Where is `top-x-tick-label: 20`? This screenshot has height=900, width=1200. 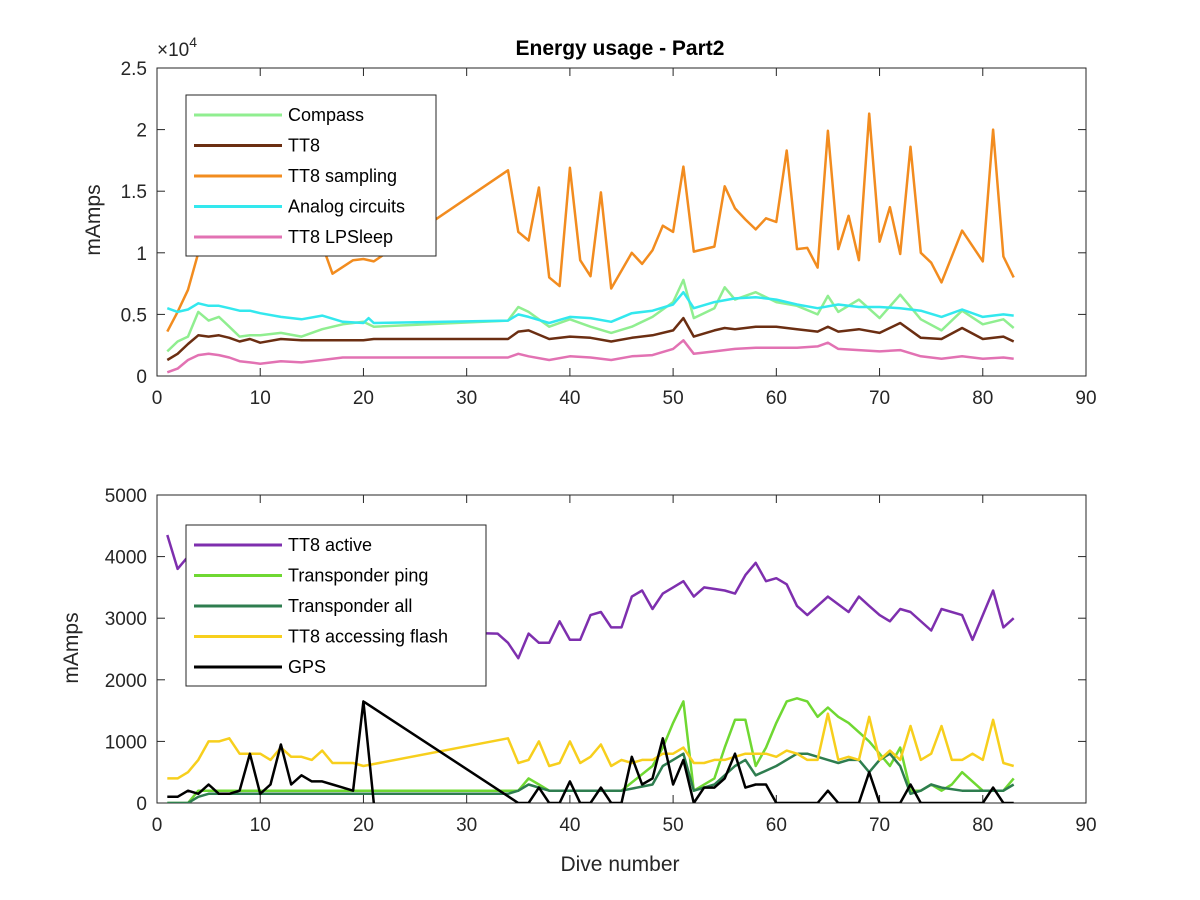 top-x-tick-label: 20 is located at coordinates (363, 398).